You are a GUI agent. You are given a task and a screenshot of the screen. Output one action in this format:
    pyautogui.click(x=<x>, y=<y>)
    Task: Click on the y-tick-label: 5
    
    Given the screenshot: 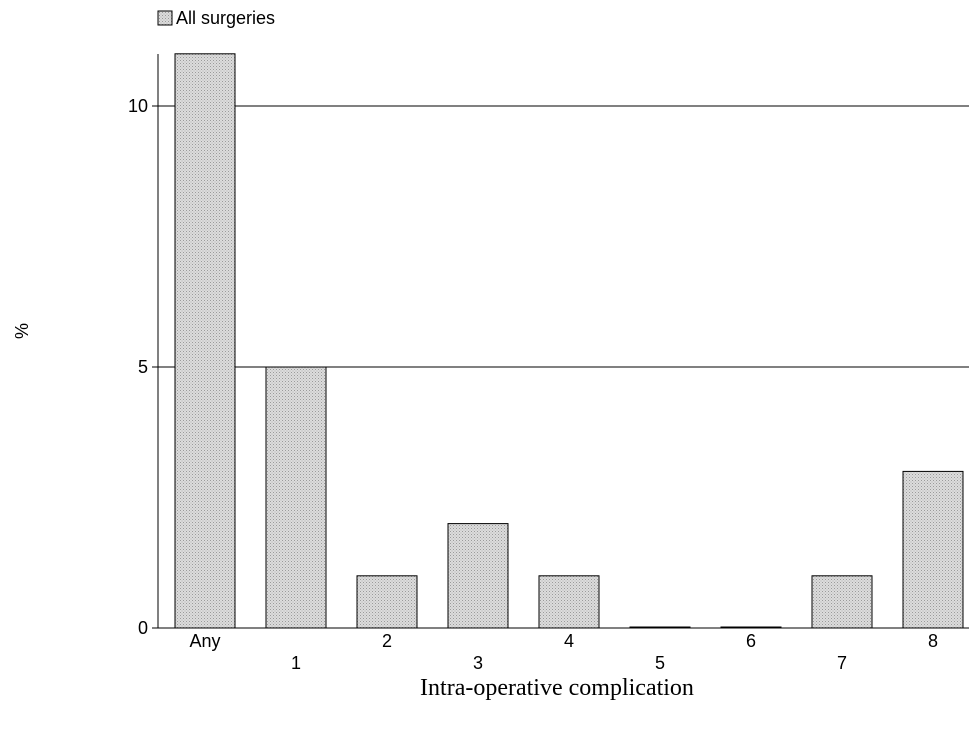 What is the action you would take?
    pyautogui.click(x=143, y=367)
    